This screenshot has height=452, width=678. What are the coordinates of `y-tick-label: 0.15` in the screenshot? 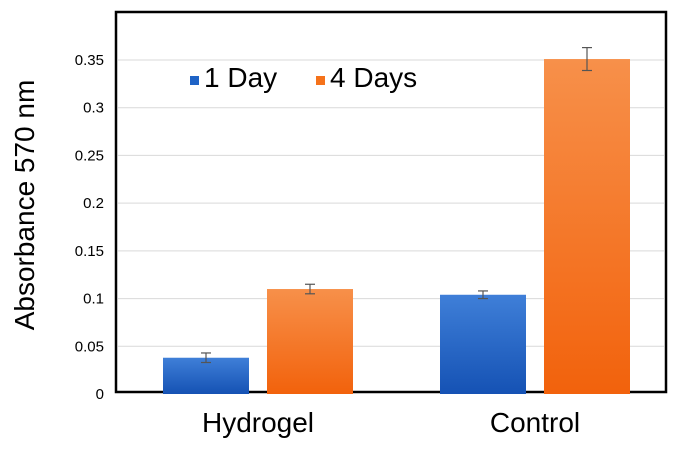 It's located at (89, 251).